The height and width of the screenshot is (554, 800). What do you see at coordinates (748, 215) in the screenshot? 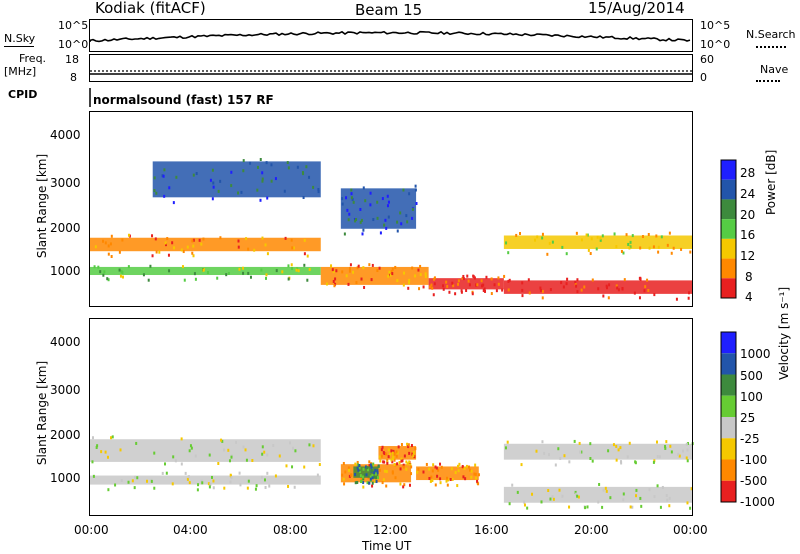
I see `power-cbar-tick: 20` at bounding box center [748, 215].